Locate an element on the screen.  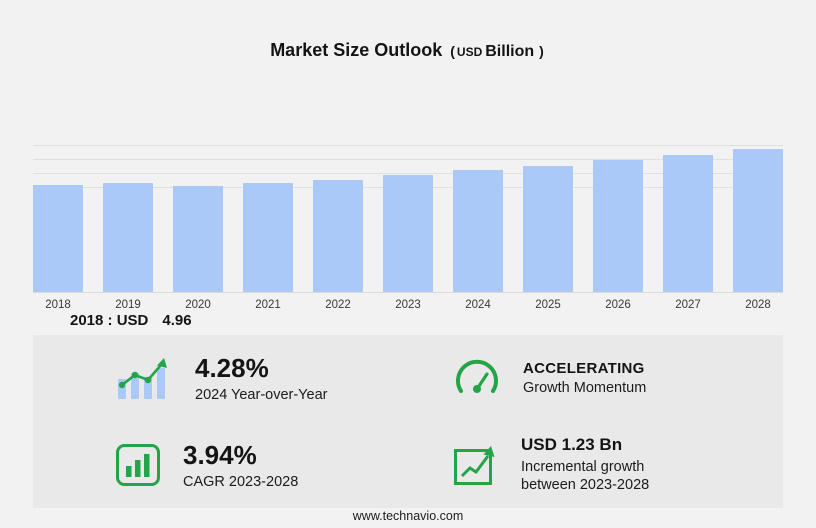
unit-label: Billion is located at coordinates (510, 51).